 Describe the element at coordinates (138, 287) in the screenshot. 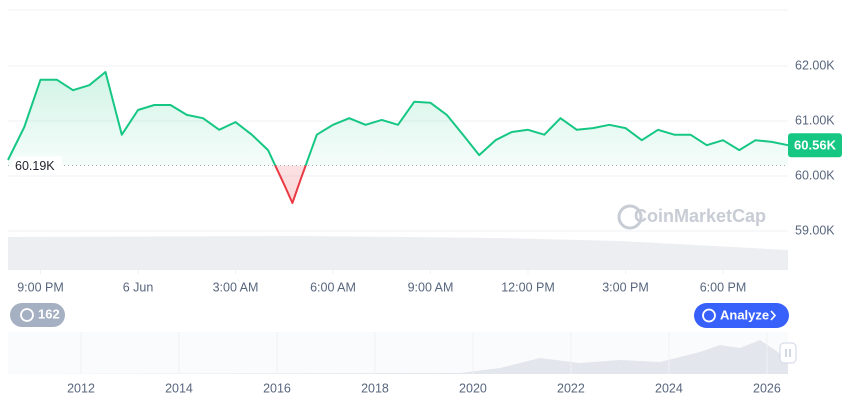

I see `x-tick-label: 6 Jun` at that location.